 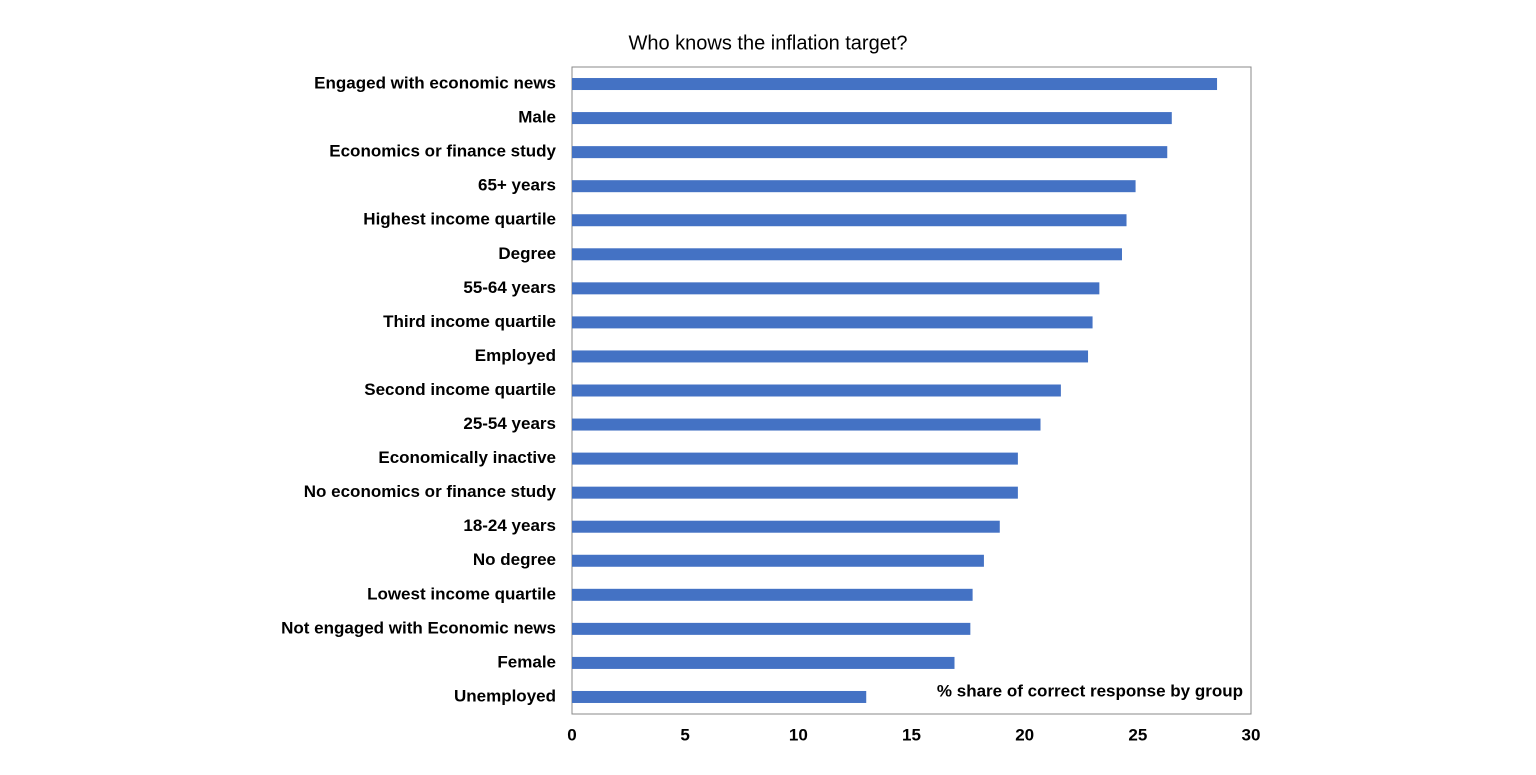 What do you see at coordinates (430, 491) in the screenshot?
I see `y-tick-label: No economics or finance study` at bounding box center [430, 491].